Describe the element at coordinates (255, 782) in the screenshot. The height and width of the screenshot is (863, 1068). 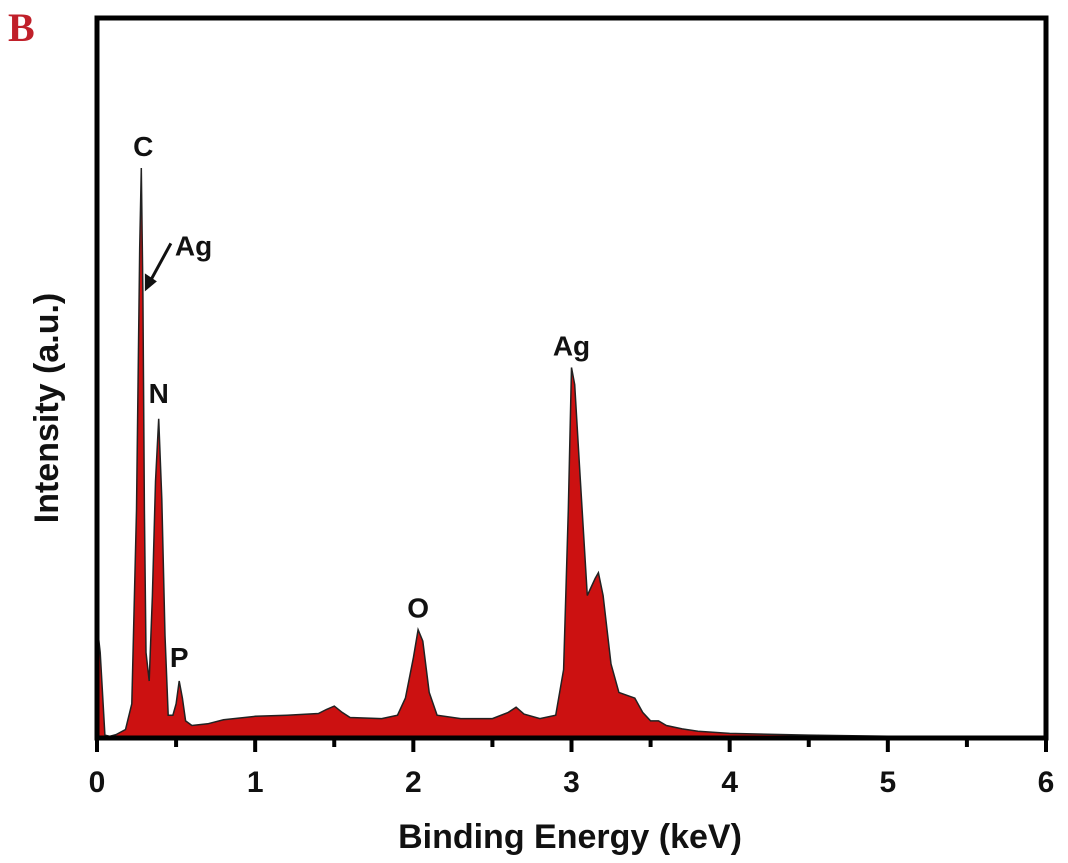
I see `x-tick-label: 1` at that location.